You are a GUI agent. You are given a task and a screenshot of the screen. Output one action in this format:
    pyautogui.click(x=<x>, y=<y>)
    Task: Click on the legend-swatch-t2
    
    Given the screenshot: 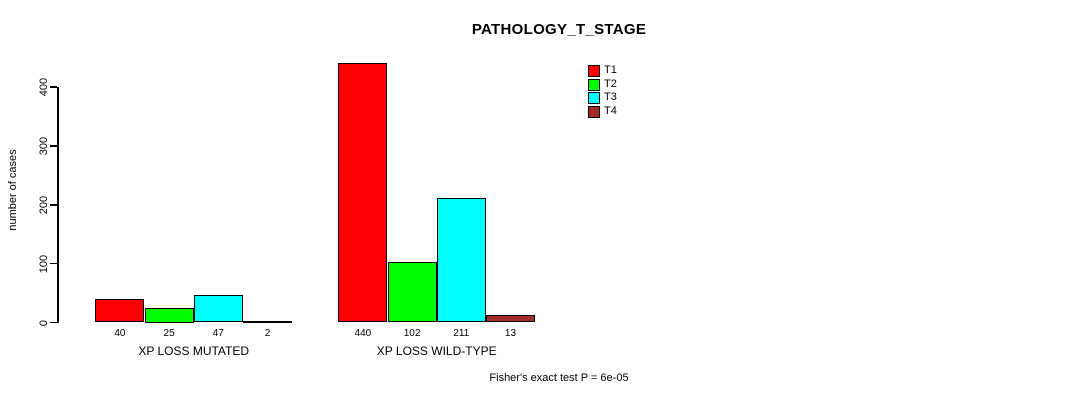 What is the action you would take?
    pyautogui.click(x=594, y=84)
    